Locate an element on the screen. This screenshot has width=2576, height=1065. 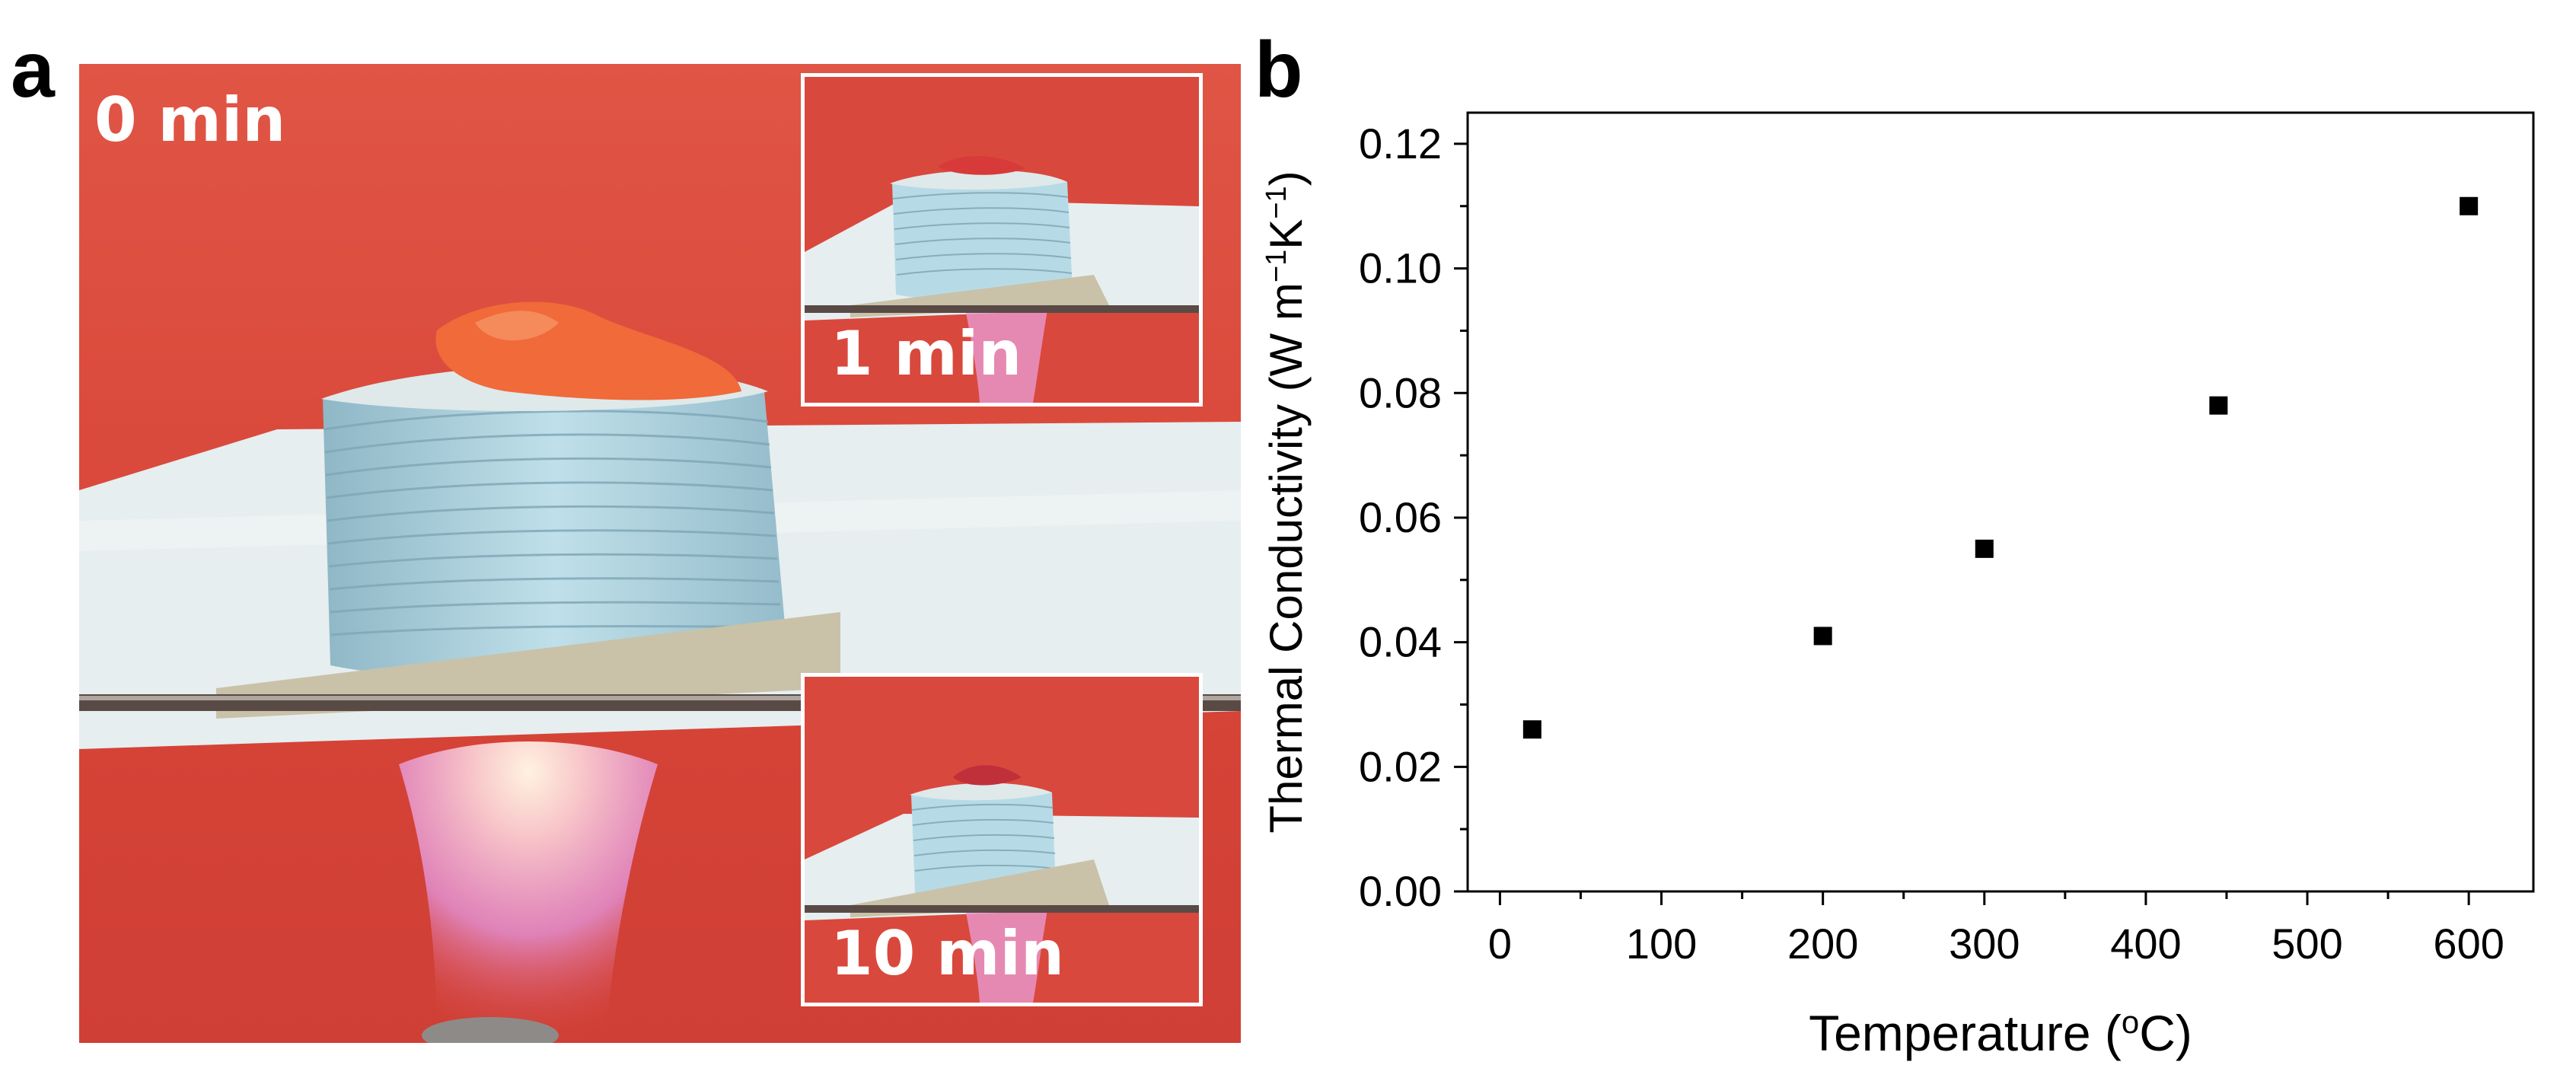
inset-1-min: 1 min is located at coordinates (1002, 240).